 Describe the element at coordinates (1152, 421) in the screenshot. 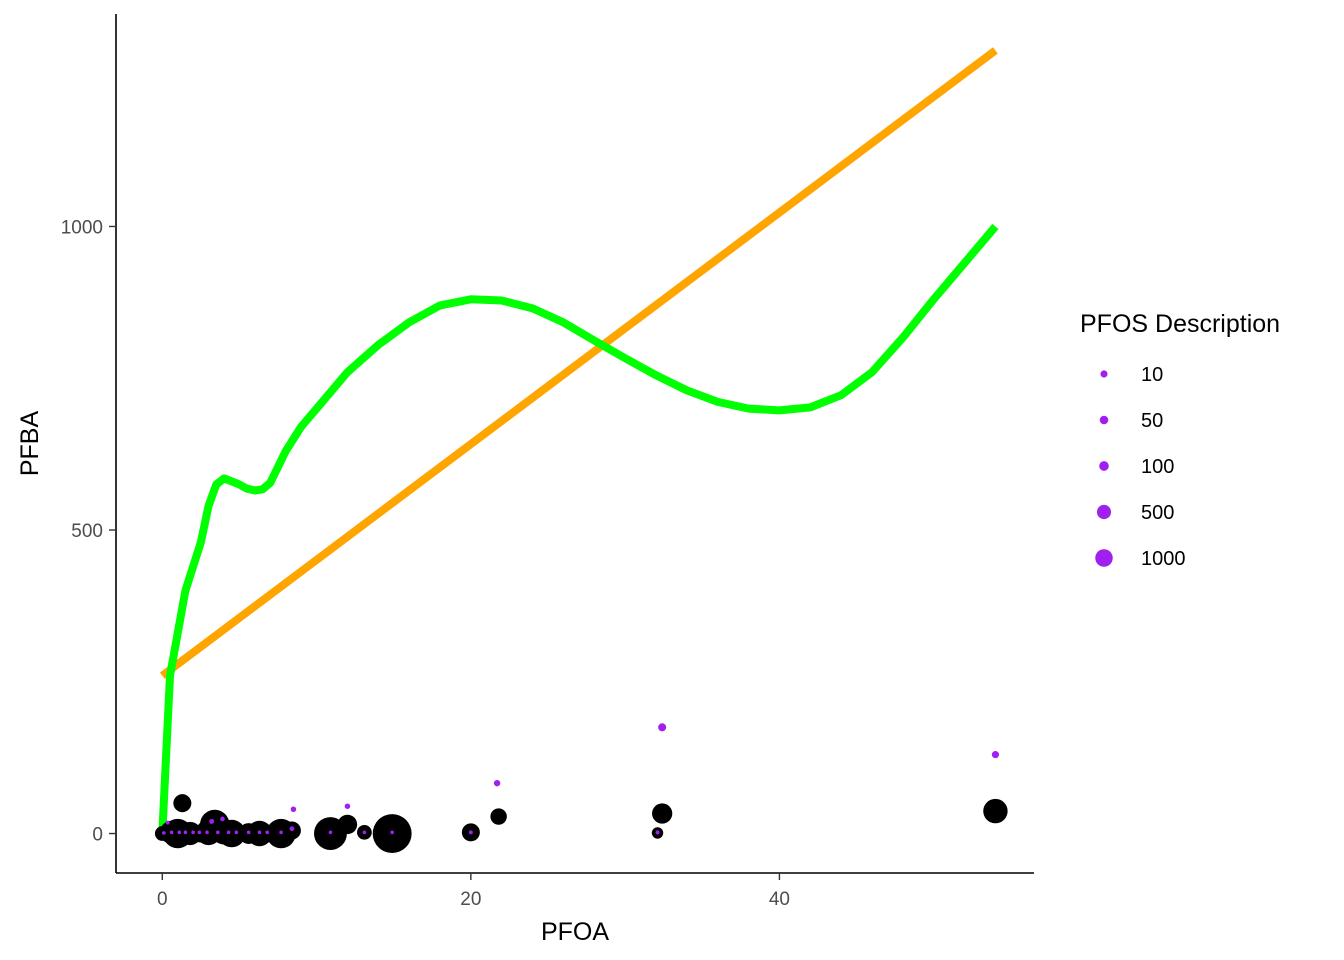

I see `legend-label: 50` at that location.